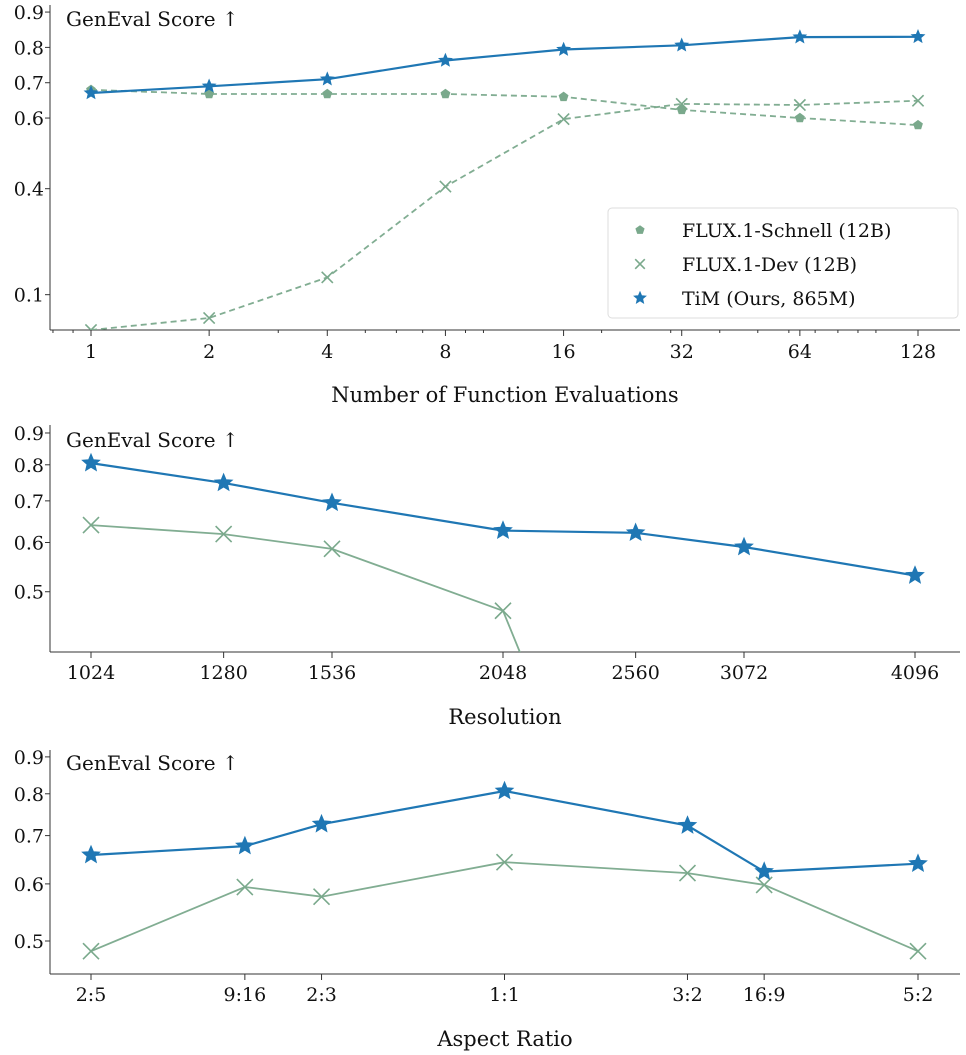 The height and width of the screenshot is (1055, 966). What do you see at coordinates (321, 995) in the screenshot?
I see `x-tick-label: 2:3` at bounding box center [321, 995].